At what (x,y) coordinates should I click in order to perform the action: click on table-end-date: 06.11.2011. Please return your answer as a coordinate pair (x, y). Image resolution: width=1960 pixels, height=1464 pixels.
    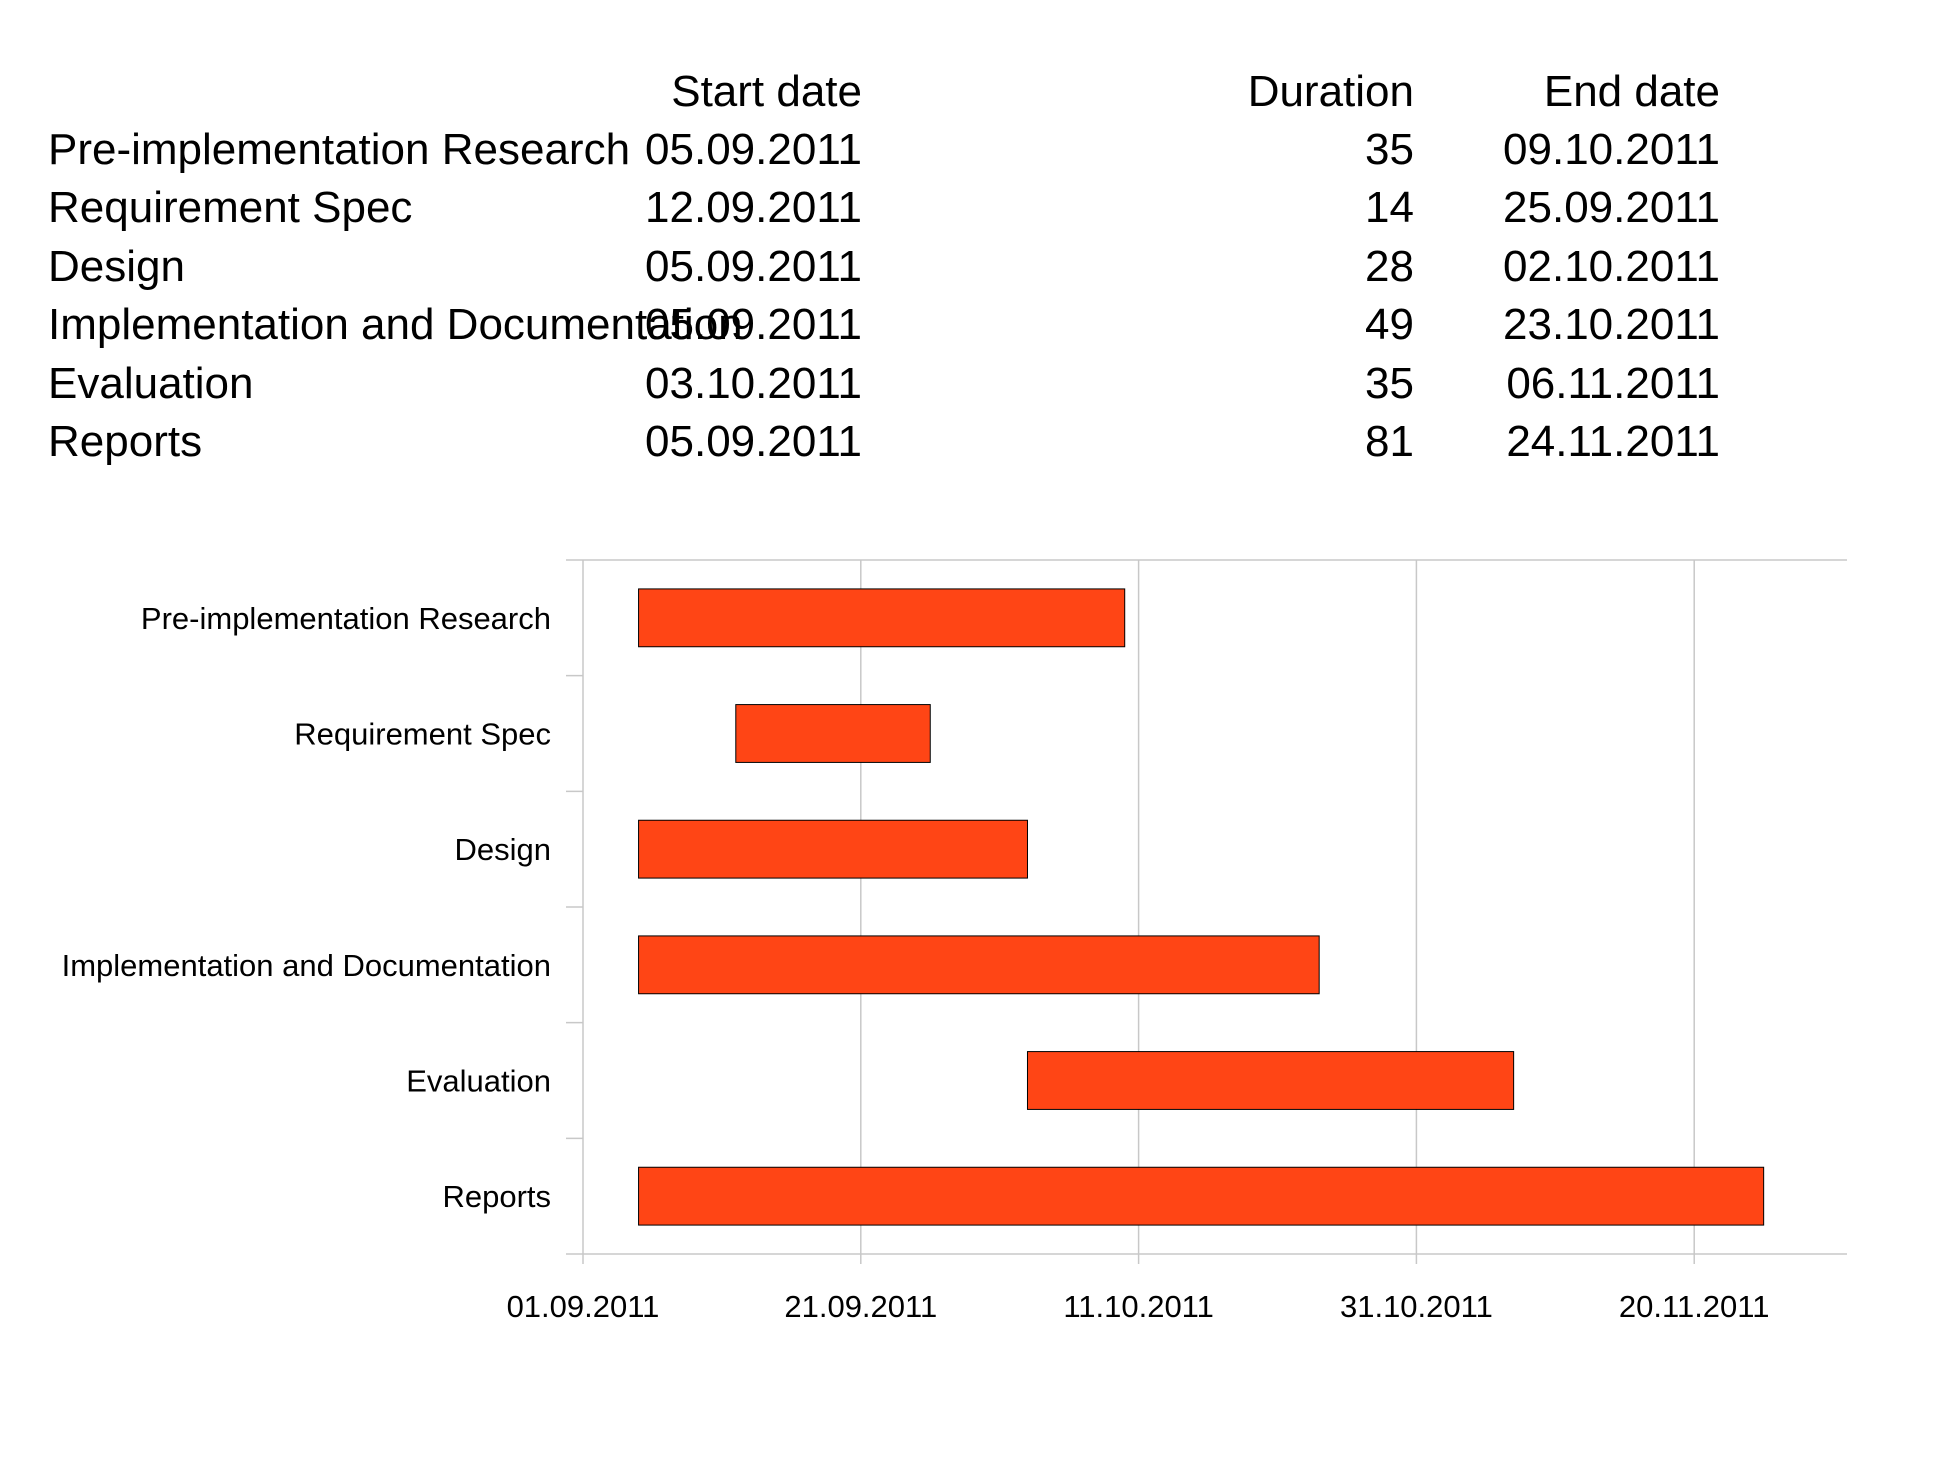
    Looking at the image, I should click on (1613, 383).